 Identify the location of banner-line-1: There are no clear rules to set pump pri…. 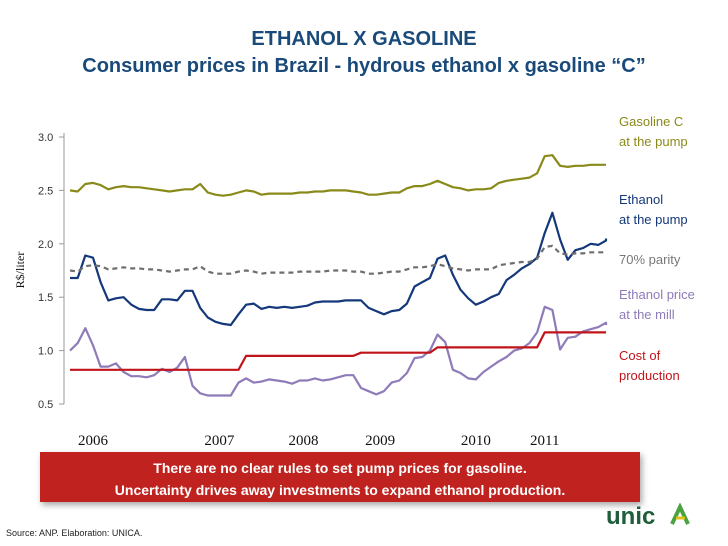
(340, 468).